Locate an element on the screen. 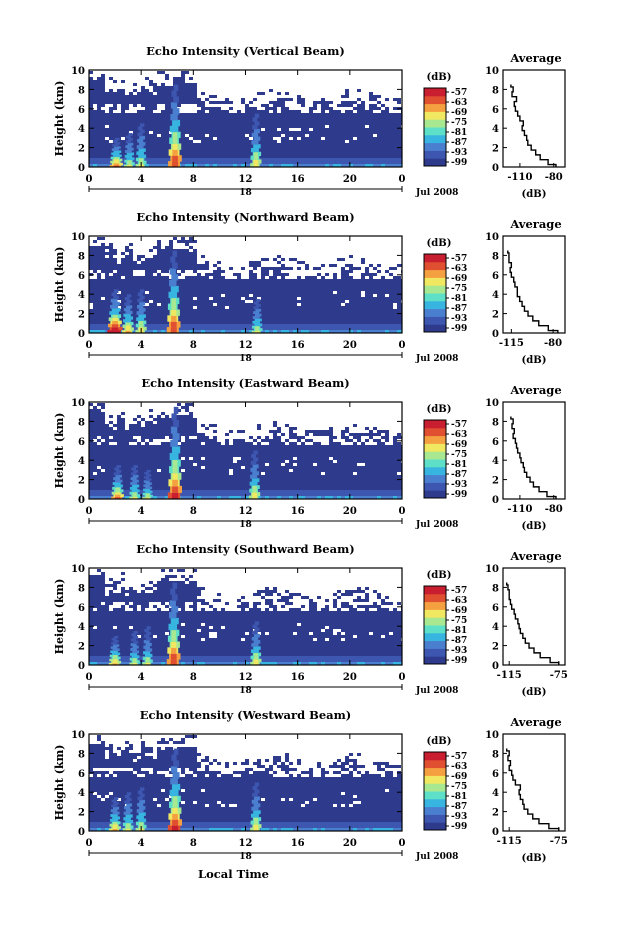  avg-x-label: (dB) is located at coordinates (534, 360).